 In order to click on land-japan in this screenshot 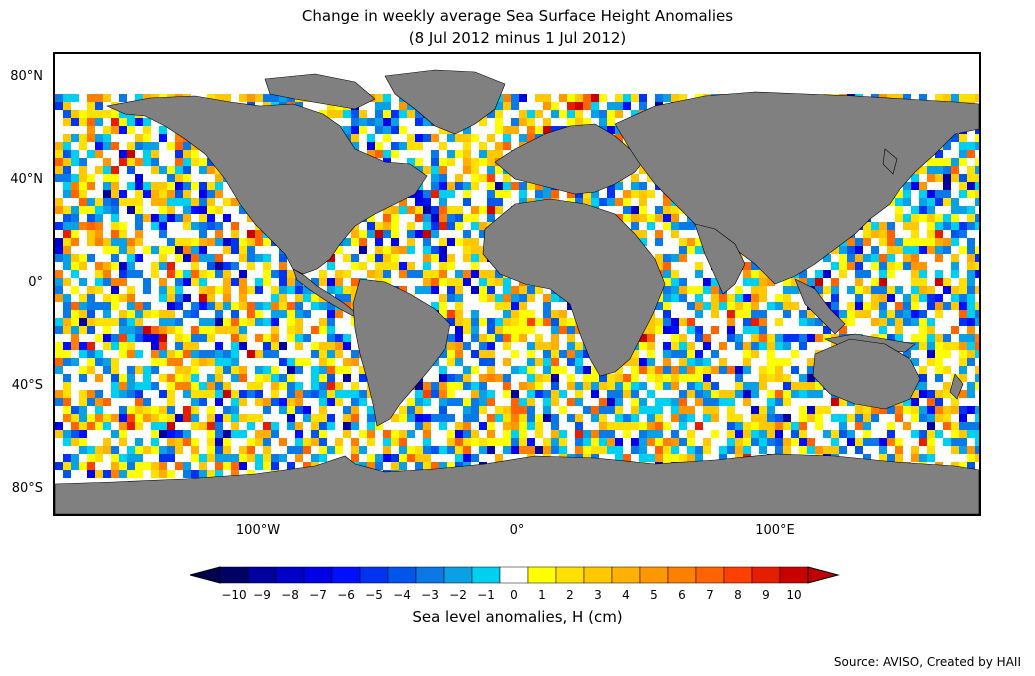, I will do `click(890, 161)`.